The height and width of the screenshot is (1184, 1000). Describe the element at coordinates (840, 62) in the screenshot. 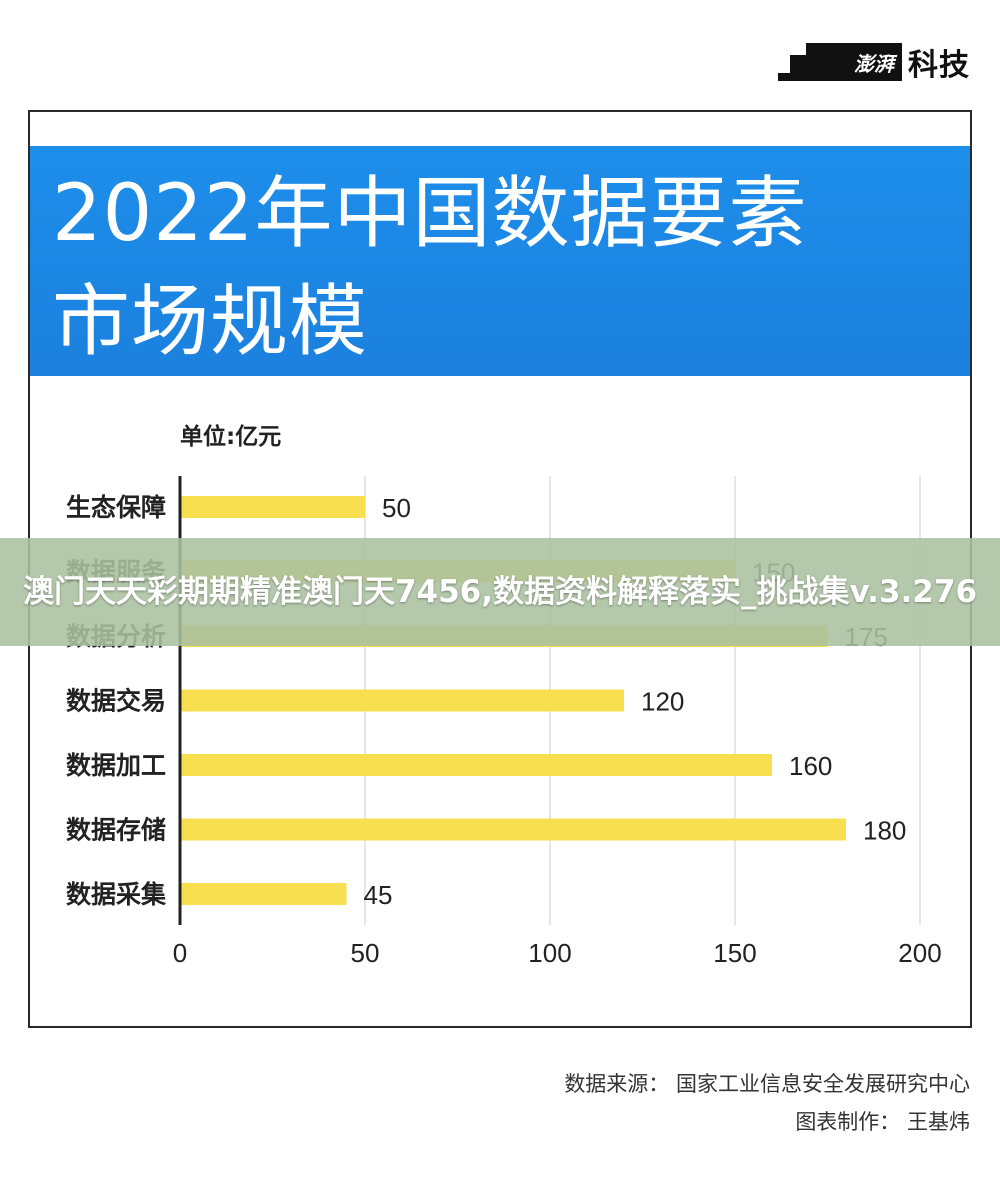

I see `thepaper-logo-mark: 澎湃` at that location.